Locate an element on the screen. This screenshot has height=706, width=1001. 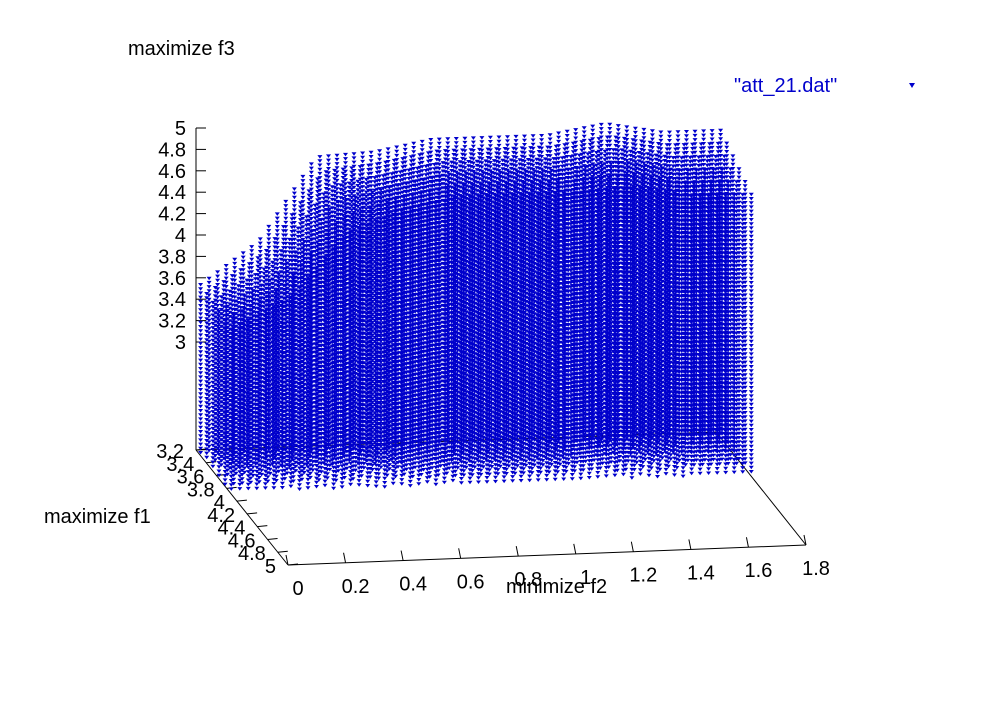
y-tick-label: 4.8 is located at coordinates (252, 554).